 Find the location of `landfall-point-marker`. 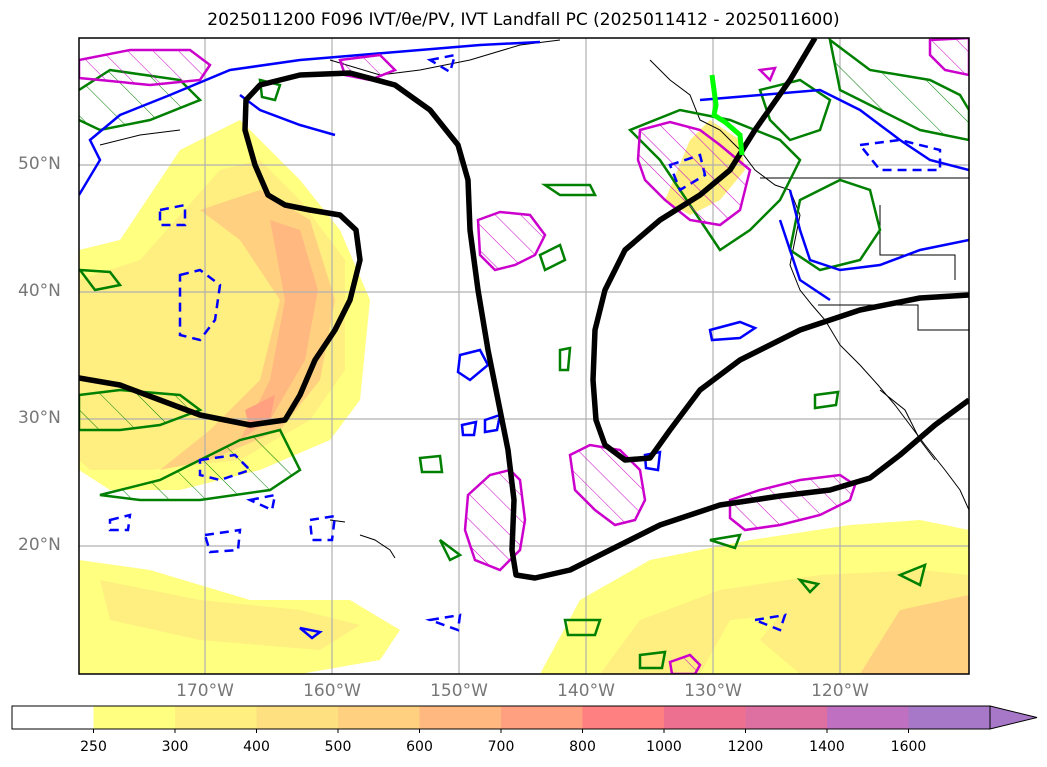

landfall-point-marker is located at coordinates (727, 115).